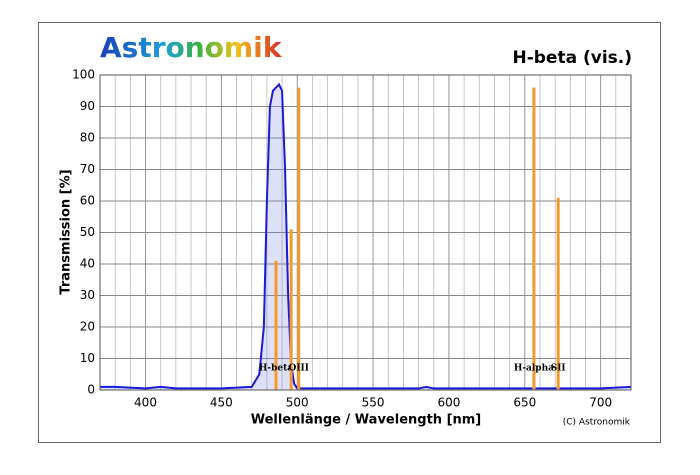  What do you see at coordinates (87, 264) in the screenshot?
I see `y-tick-label: 40` at bounding box center [87, 264].